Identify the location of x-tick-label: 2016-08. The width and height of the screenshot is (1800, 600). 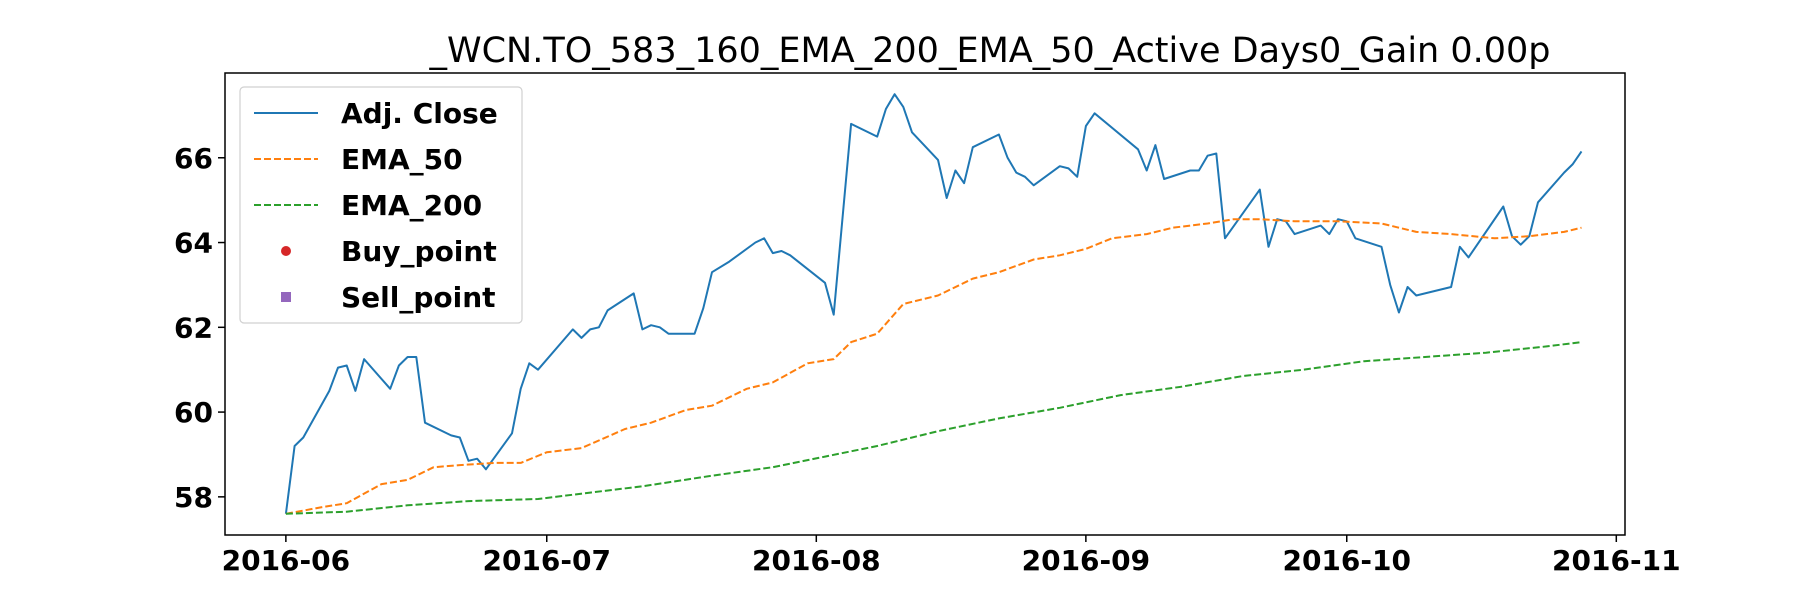
(816, 560).